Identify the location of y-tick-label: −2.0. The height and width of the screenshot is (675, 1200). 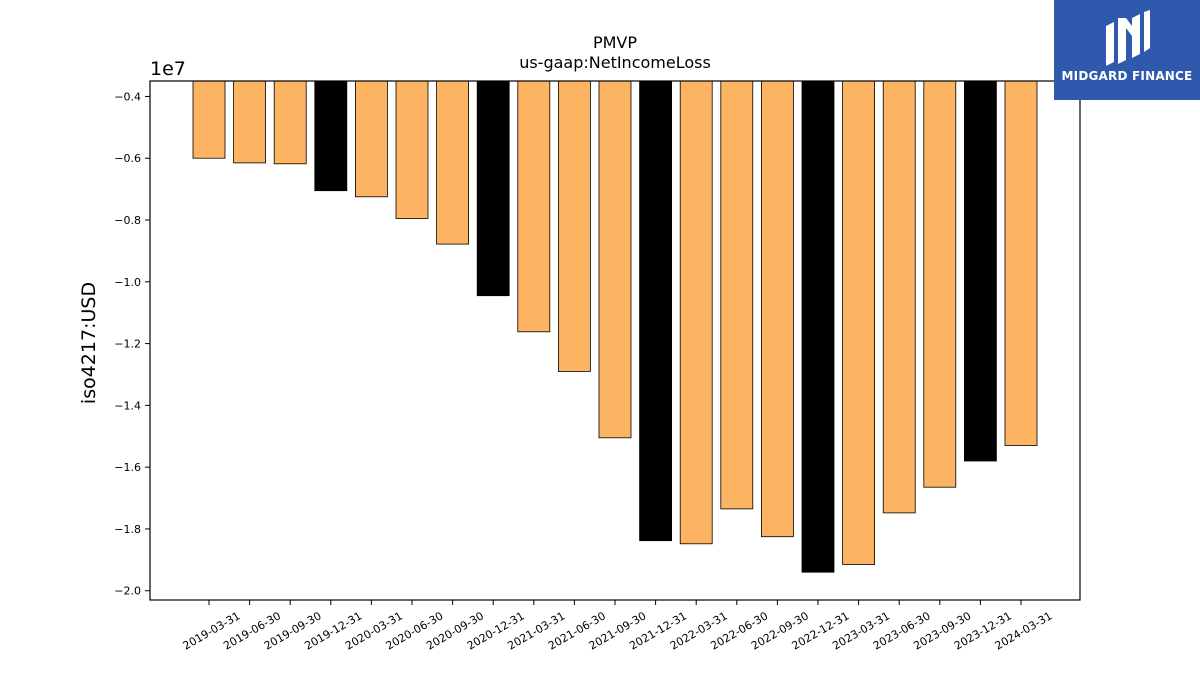
(127, 591).